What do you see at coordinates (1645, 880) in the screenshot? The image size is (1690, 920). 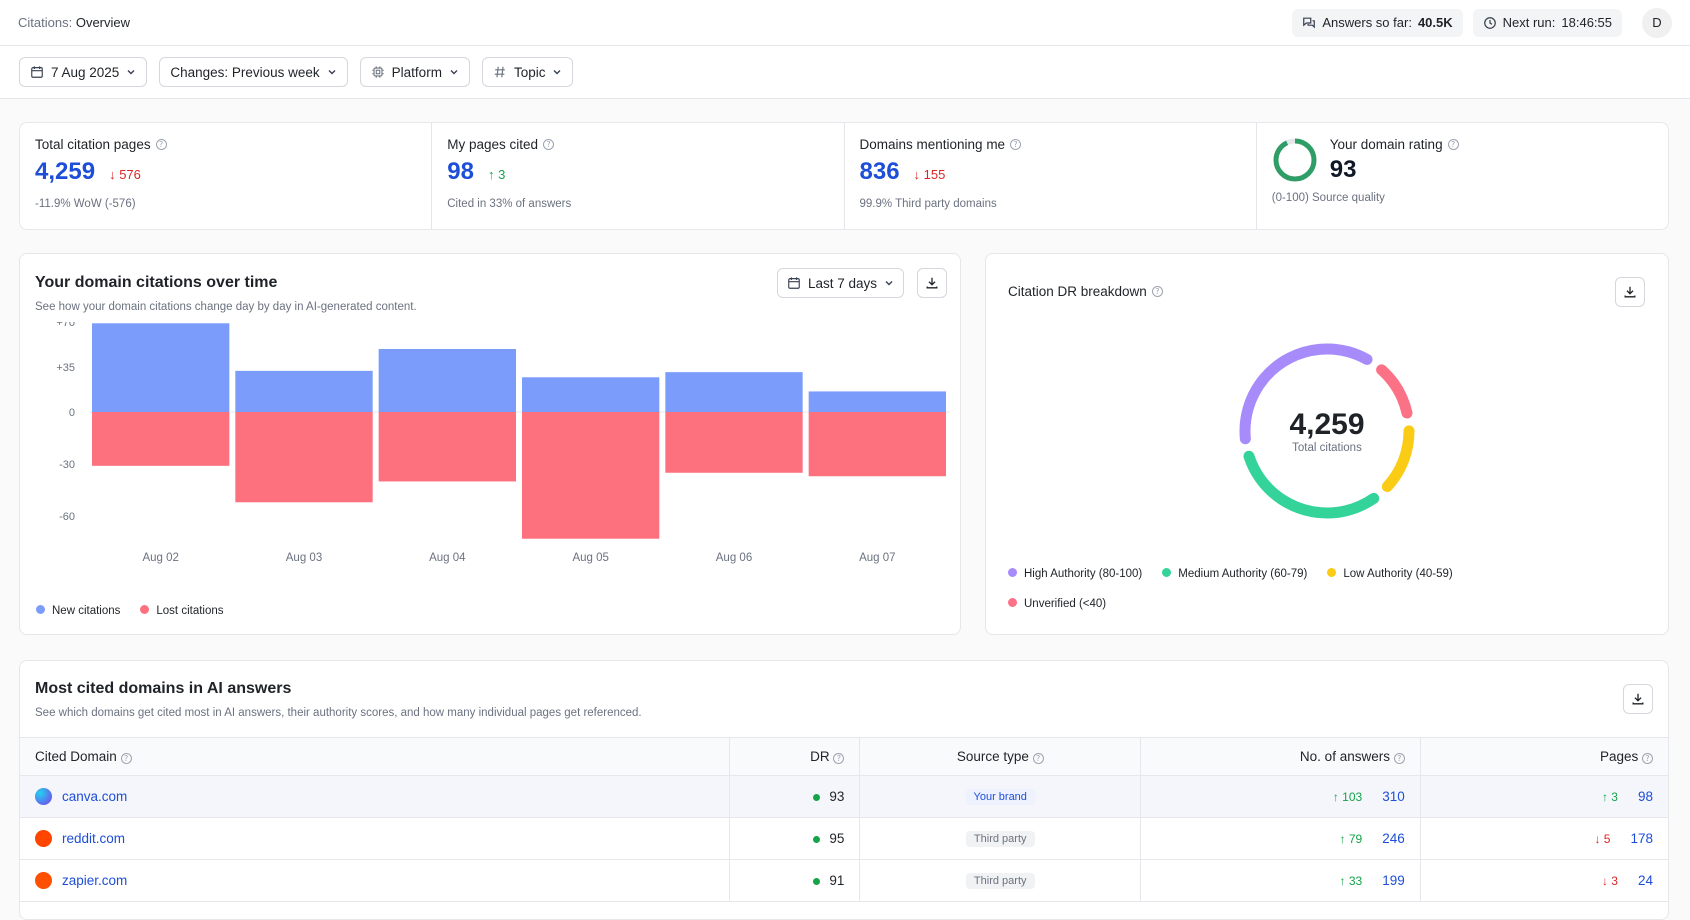 I see `pages-count: 24` at bounding box center [1645, 880].